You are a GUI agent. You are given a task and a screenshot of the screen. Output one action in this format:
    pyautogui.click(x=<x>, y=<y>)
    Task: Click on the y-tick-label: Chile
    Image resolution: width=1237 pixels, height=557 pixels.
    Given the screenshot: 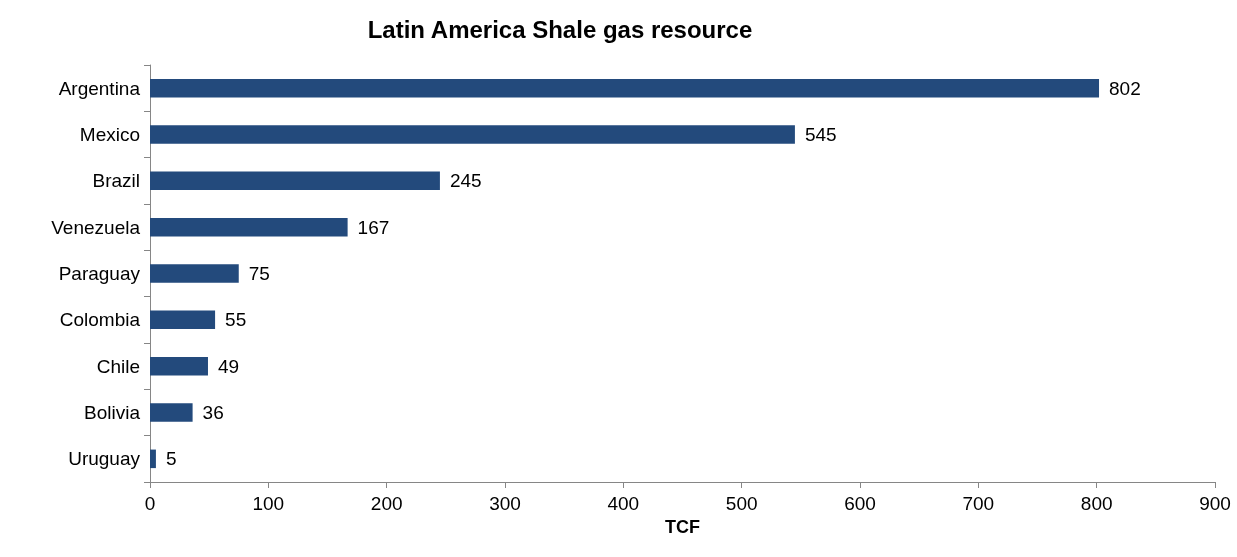 What is the action you would take?
    pyautogui.click(x=118, y=366)
    